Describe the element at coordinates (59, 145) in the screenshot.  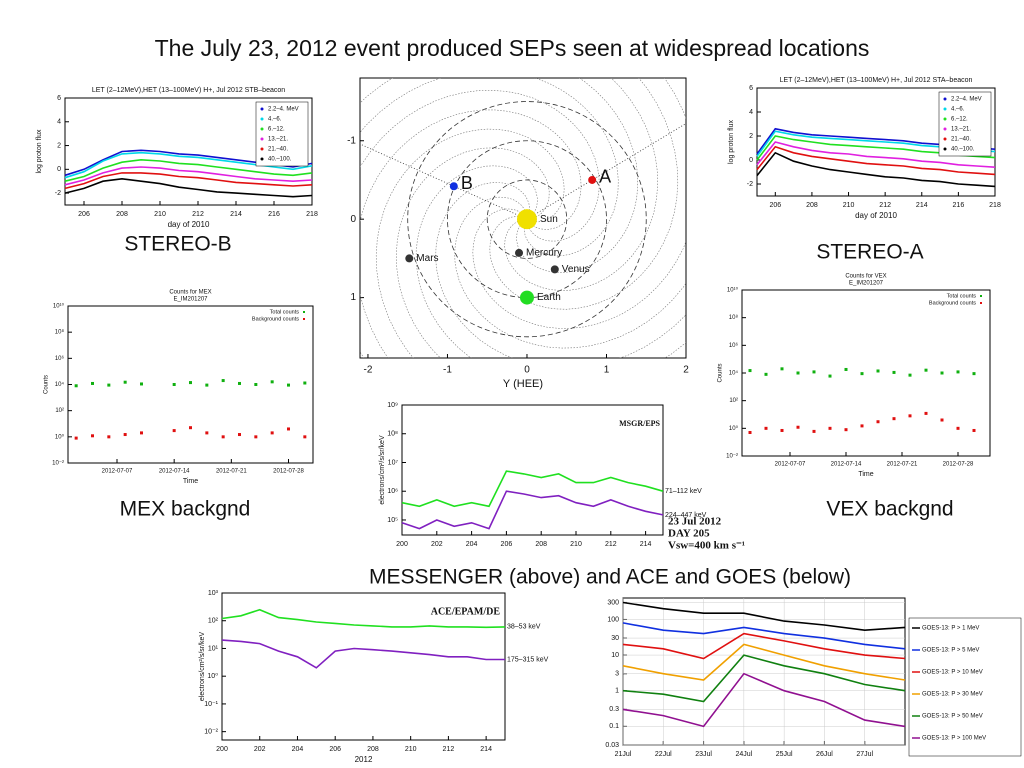
I see `y-tick-label: 2` at that location.